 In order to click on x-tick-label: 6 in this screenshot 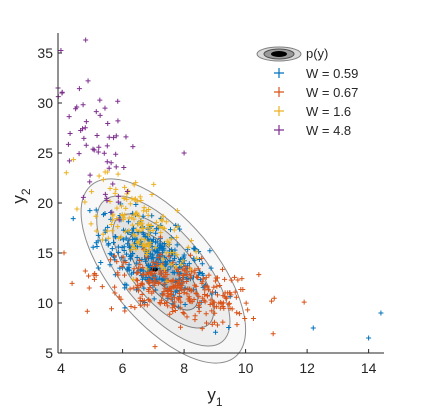, I will do `click(123, 368)`.